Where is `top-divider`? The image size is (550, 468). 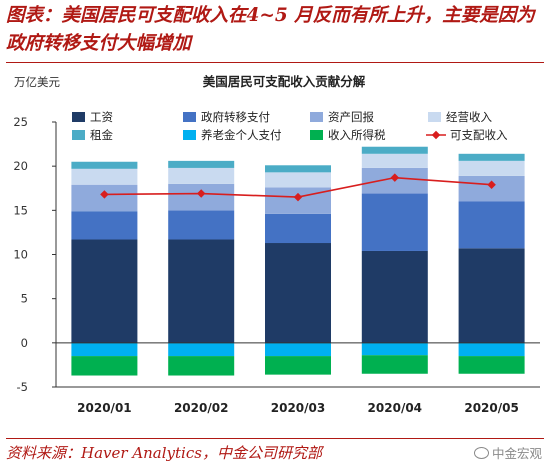 top-divider is located at coordinates (275, 62).